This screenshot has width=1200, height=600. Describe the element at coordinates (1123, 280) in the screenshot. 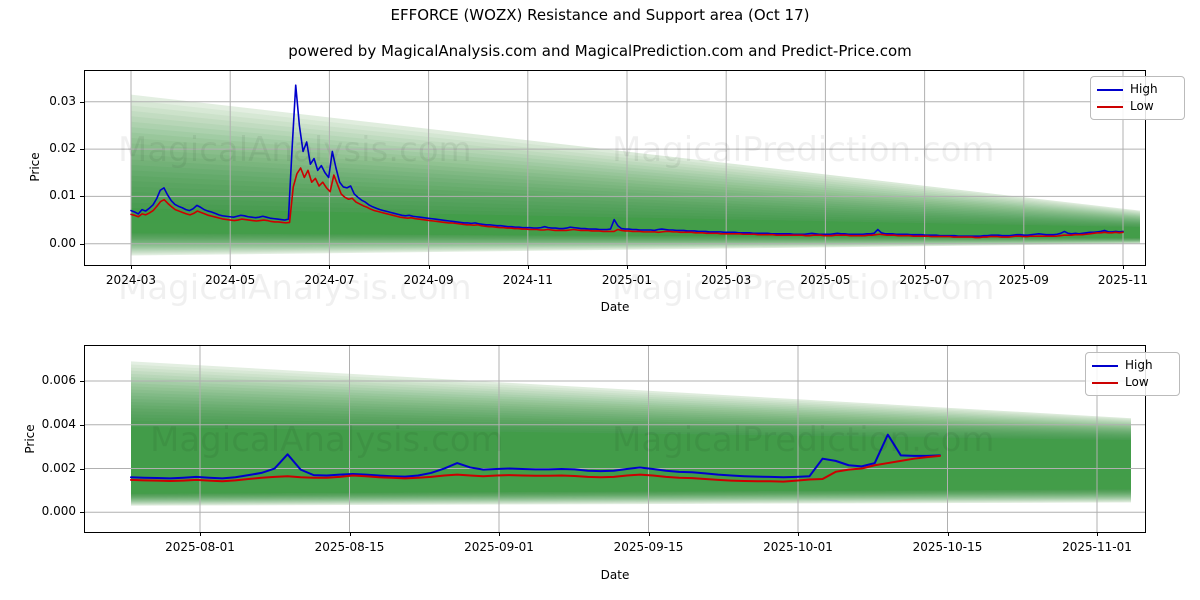

I see `x-tick-label: 2025-11` at that location.